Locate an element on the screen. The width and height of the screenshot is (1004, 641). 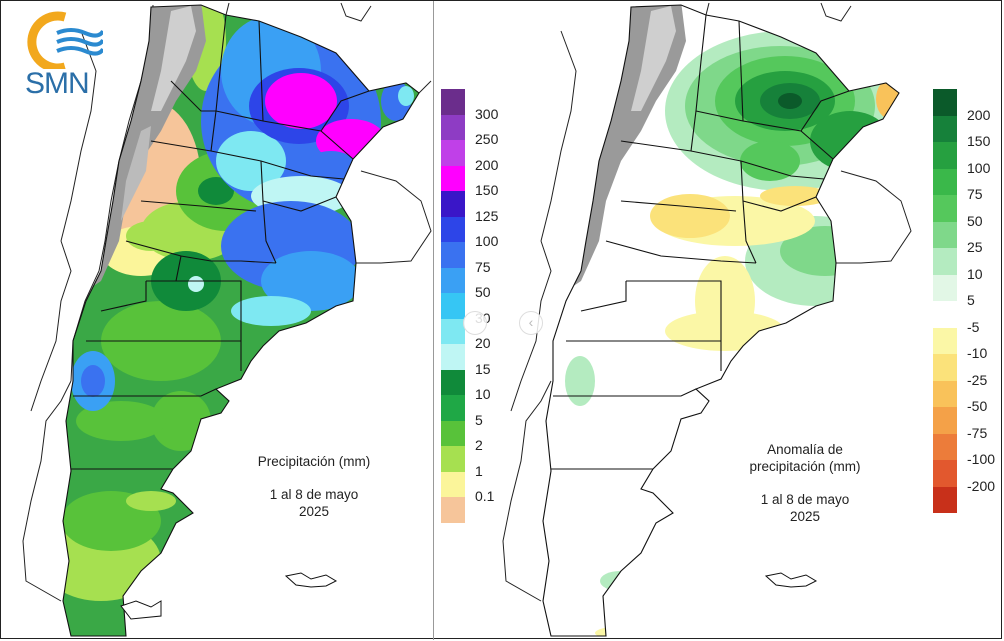
legend-label: 2 is located at coordinates (479, 445).